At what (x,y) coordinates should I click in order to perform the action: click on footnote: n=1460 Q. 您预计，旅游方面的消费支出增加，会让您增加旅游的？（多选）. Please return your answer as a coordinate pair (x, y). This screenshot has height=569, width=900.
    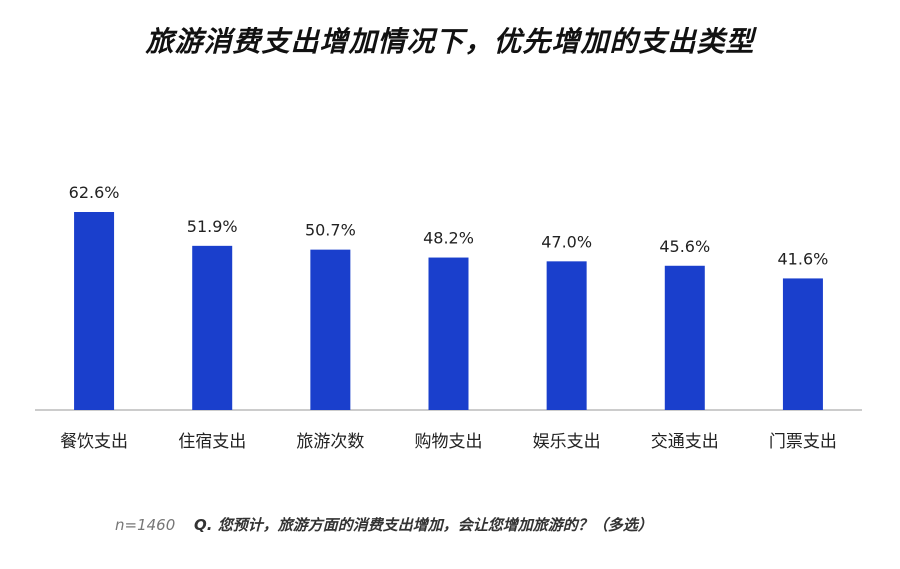
    Looking at the image, I should click on (384, 524).